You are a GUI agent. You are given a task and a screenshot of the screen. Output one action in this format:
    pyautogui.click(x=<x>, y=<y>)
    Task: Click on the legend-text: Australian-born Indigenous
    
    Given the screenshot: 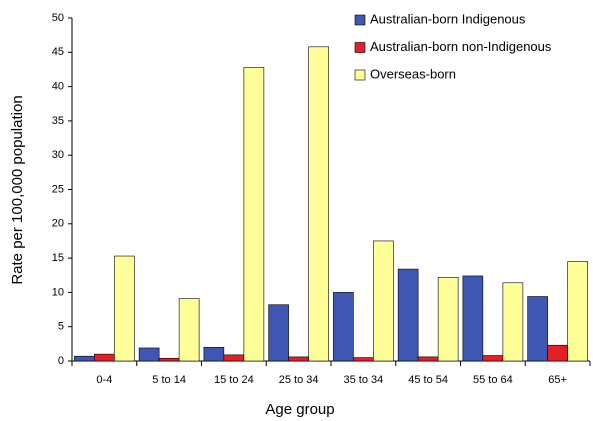 What is the action you would take?
    pyautogui.click(x=448, y=18)
    